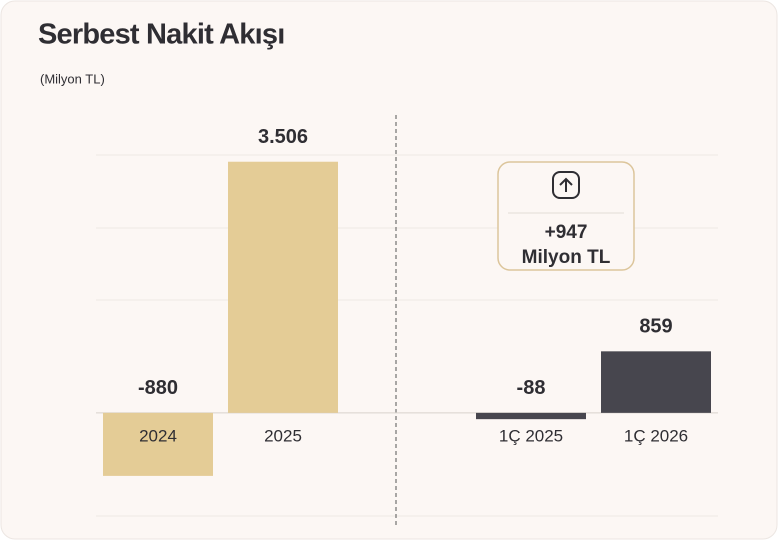 This screenshot has width=779, height=542. I want to click on chart-title: Serbest Nakit Akışı, so click(161, 35).